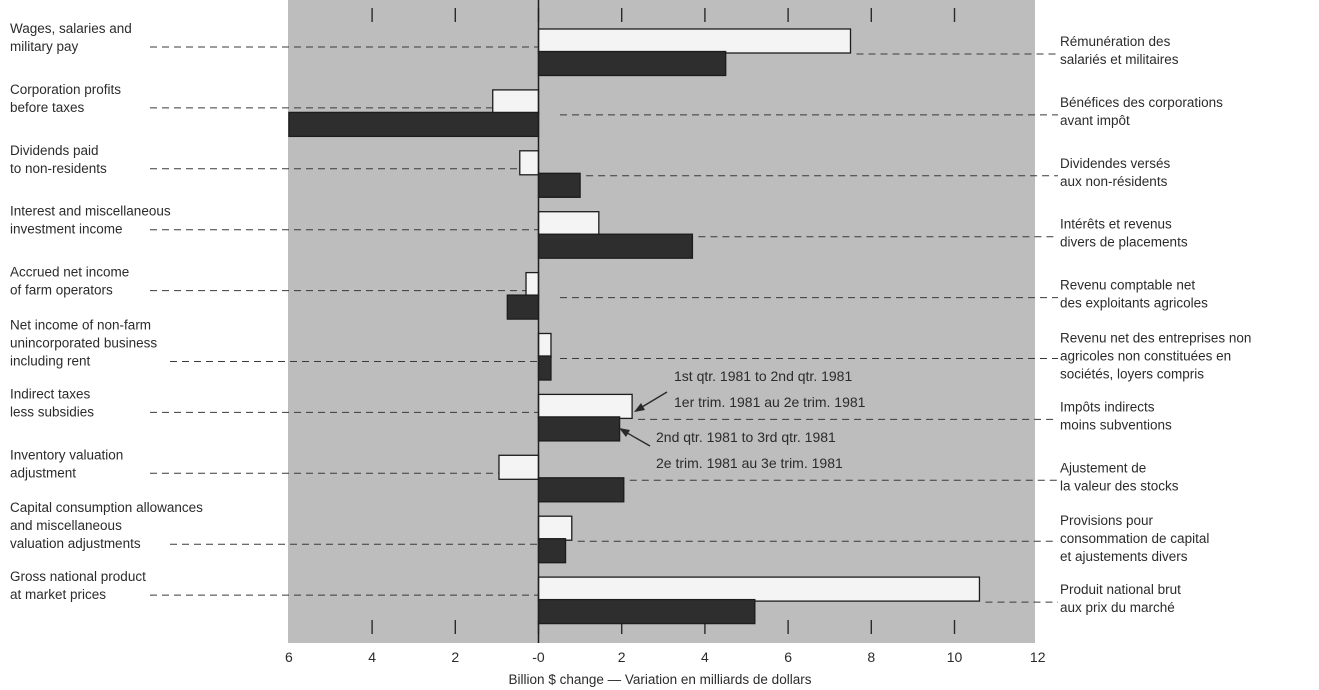  What do you see at coordinates (50, 361) in the screenshot?
I see `category-label-en: including rent` at bounding box center [50, 361].